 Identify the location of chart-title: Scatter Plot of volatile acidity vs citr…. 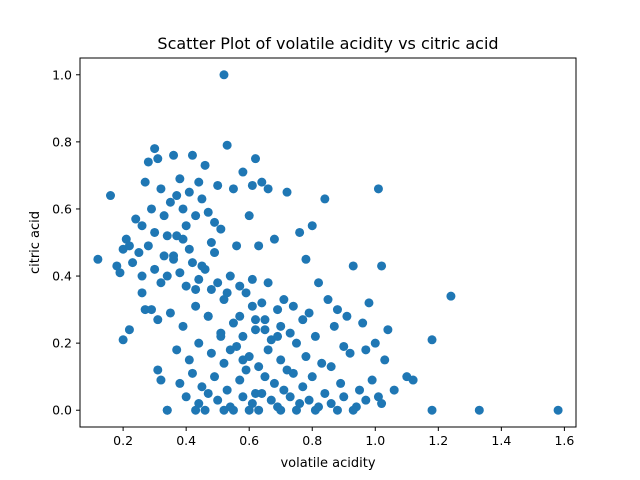
(327, 43).